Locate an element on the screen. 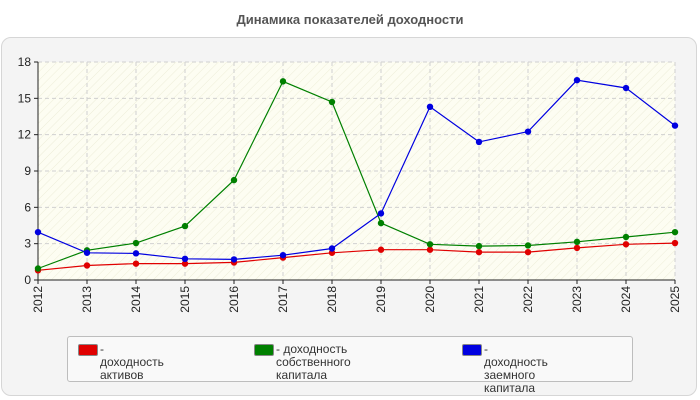  y-tick-label: 15 is located at coordinates (25, 98).